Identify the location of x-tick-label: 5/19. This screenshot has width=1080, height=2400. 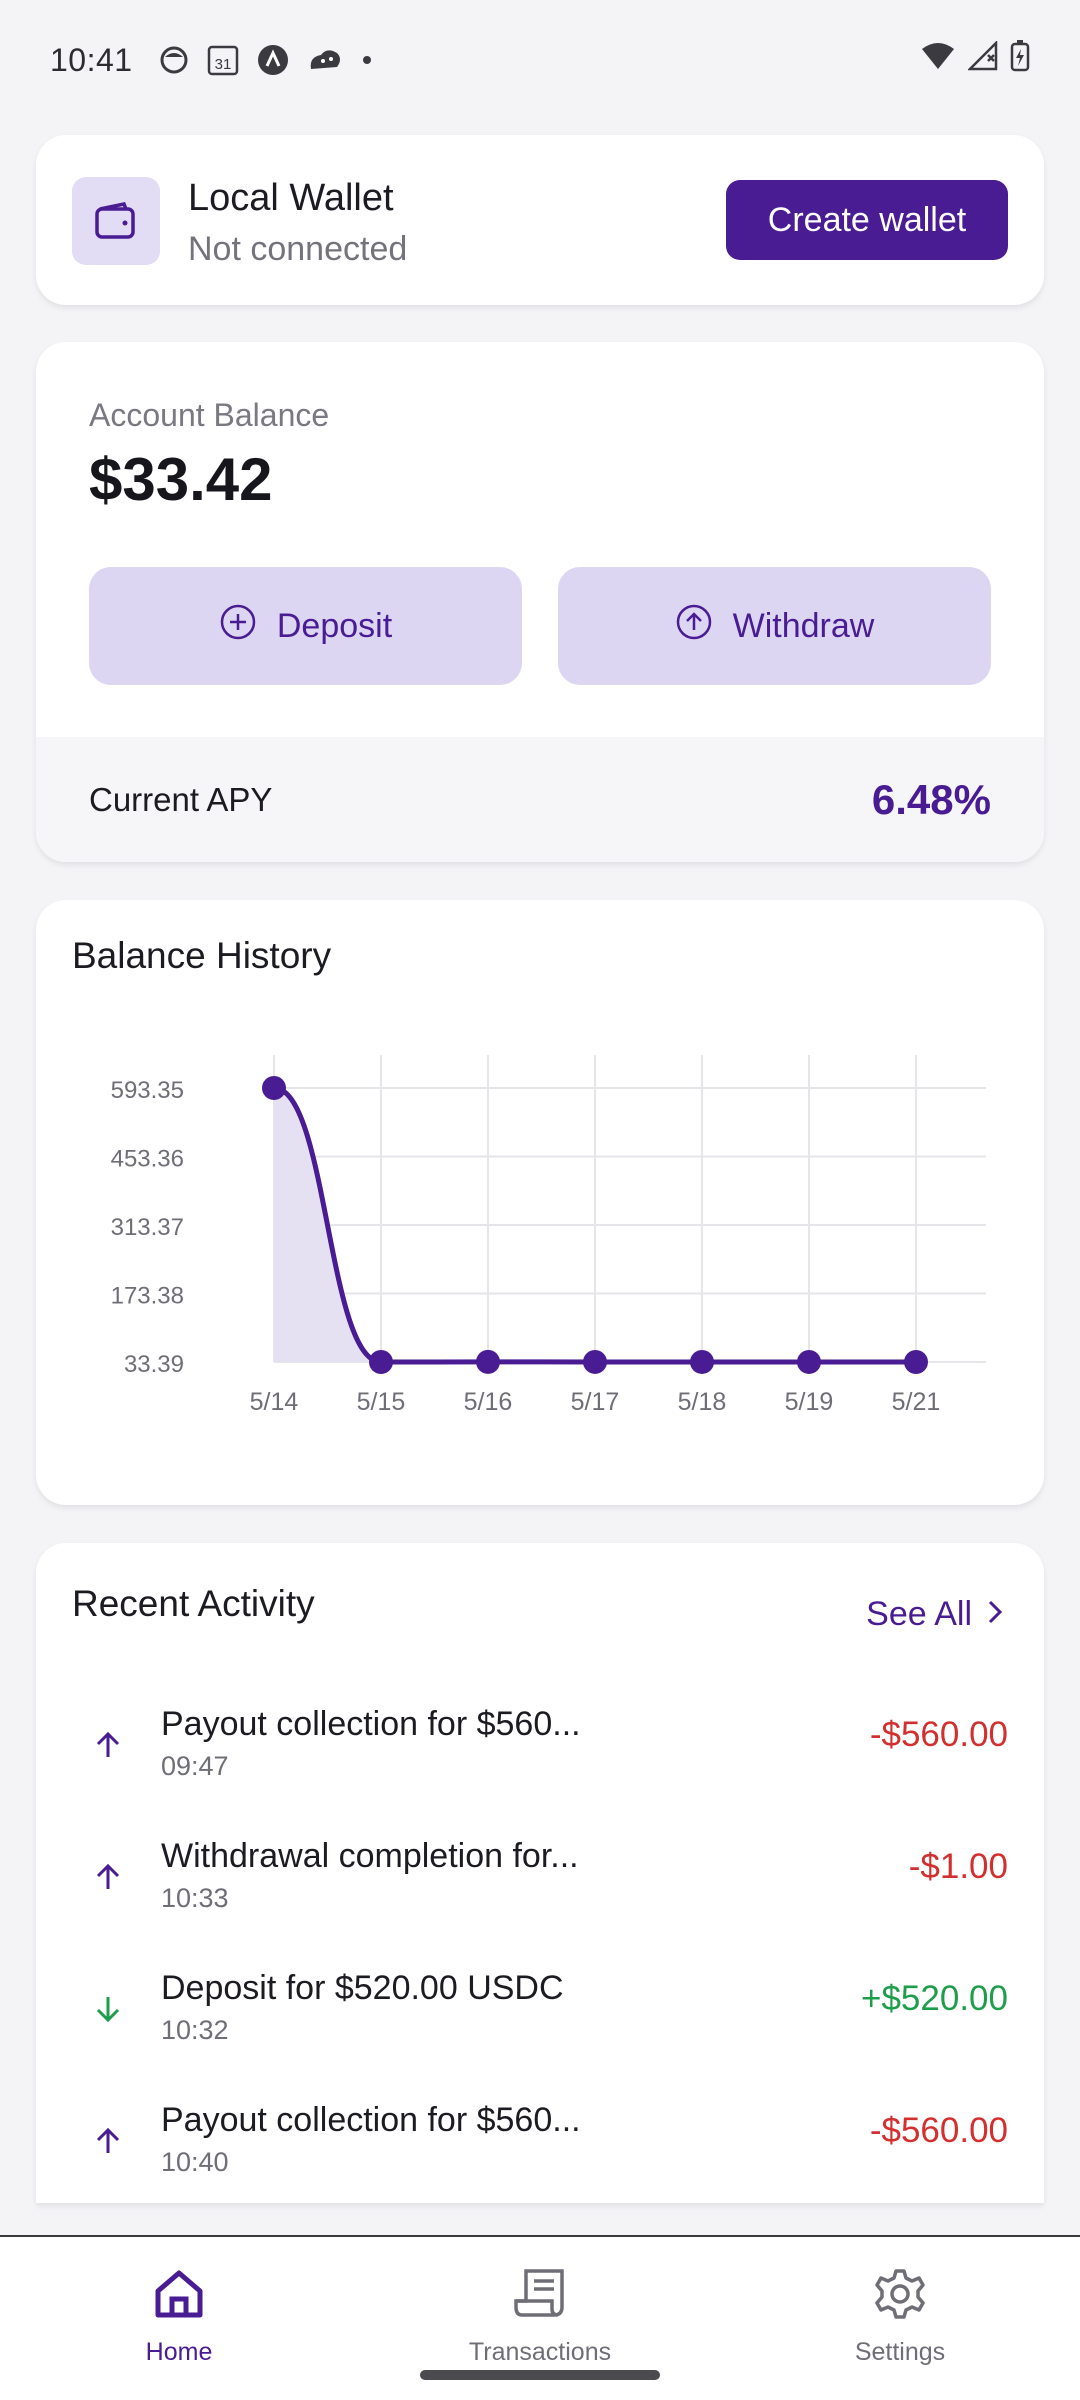
(809, 1402).